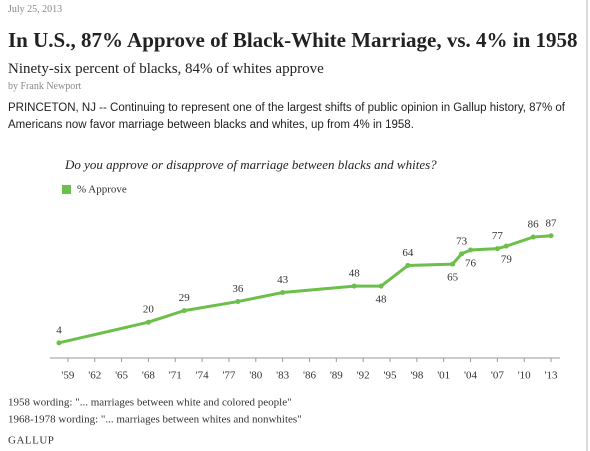 The height and width of the screenshot is (451, 590). Describe the element at coordinates (228, 376) in the screenshot. I see `x-tick-label: '77` at that location.